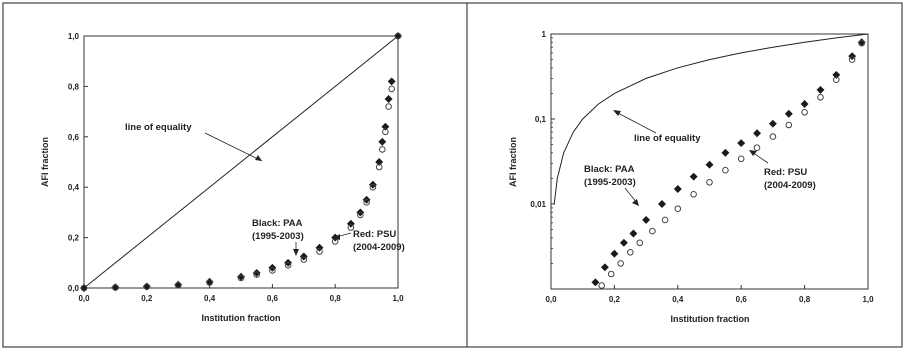  What do you see at coordinates (74, 137) in the screenshot?
I see `y-tick-label: 0,6` at bounding box center [74, 137].